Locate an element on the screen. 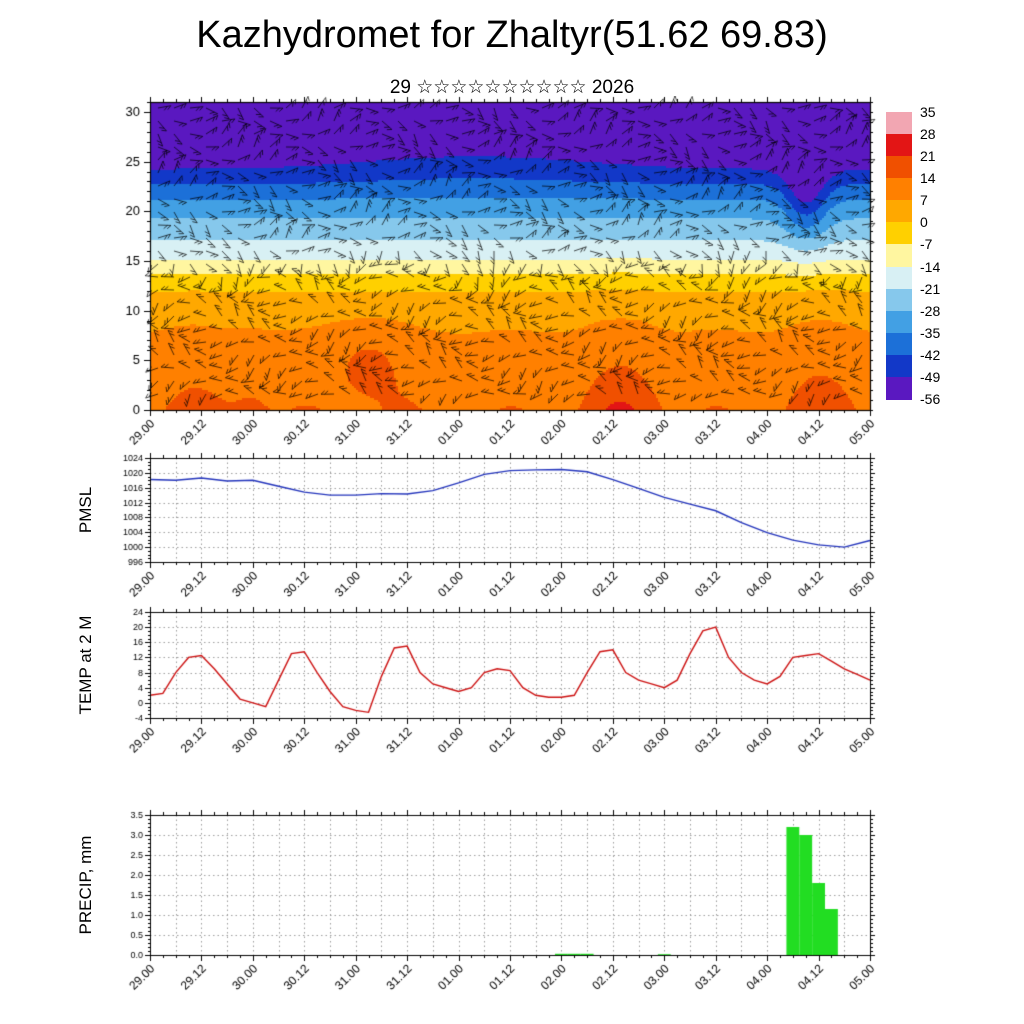 The width and height of the screenshot is (1024, 1024). colorbar-label: -35 is located at coordinates (930, 332).